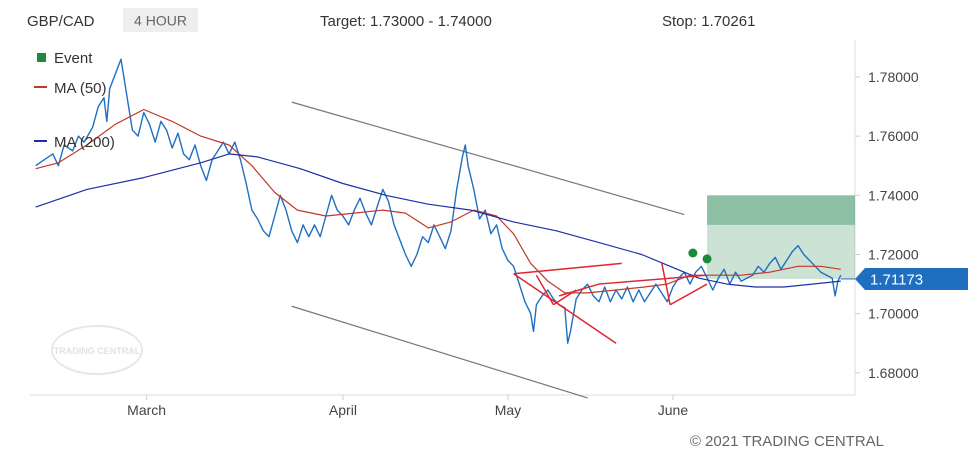 Image resolution: width=970 pixels, height=460 pixels. Describe the element at coordinates (61, 21) in the screenshot. I see `symbol-label: GBP/CAD` at that location.